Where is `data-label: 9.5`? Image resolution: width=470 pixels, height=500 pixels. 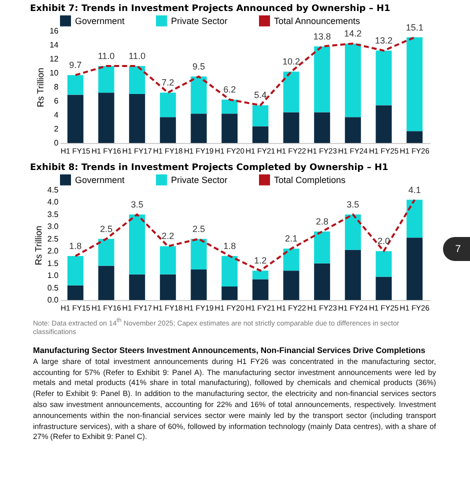 data-label: 9.5 is located at coordinates (199, 67).